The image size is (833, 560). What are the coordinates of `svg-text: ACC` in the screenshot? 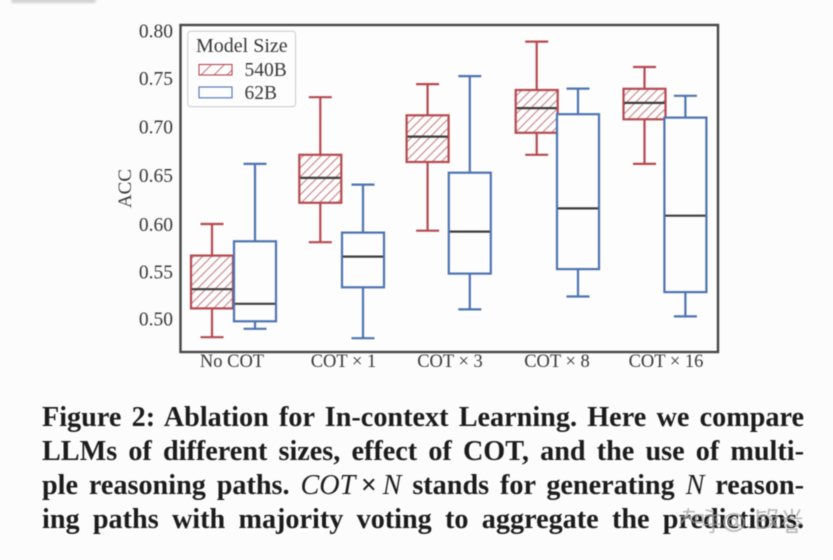 It's located at (125, 188).